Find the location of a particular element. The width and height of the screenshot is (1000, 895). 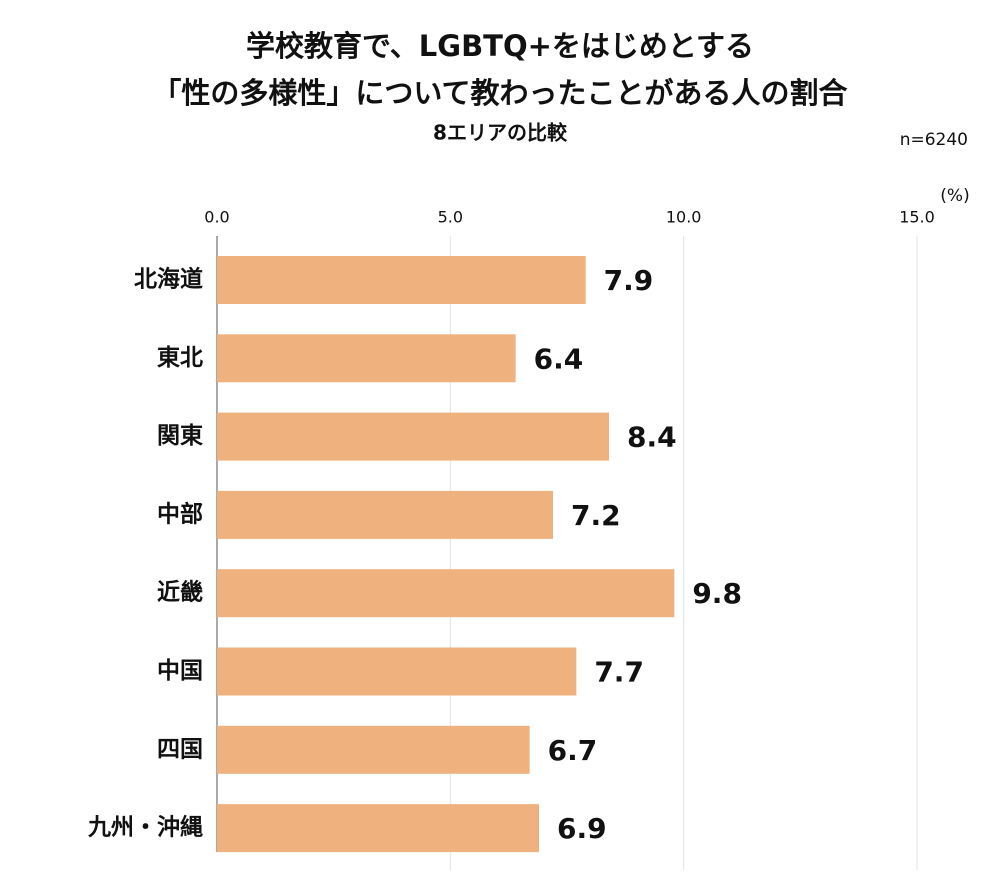

y-tick-label: 九州・沖縄 is located at coordinates (145, 828).